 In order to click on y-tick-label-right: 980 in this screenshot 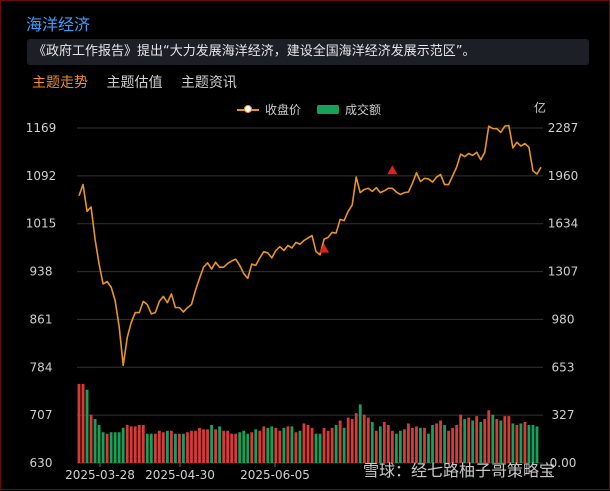, I will do `click(563, 319)`.